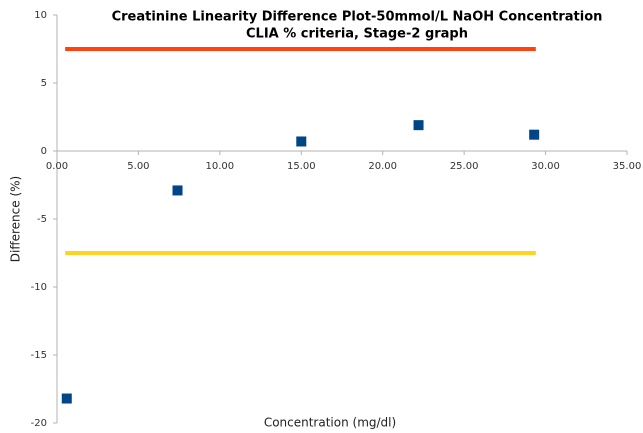  I want to click on x-tick-label: 25.00, so click(464, 166).